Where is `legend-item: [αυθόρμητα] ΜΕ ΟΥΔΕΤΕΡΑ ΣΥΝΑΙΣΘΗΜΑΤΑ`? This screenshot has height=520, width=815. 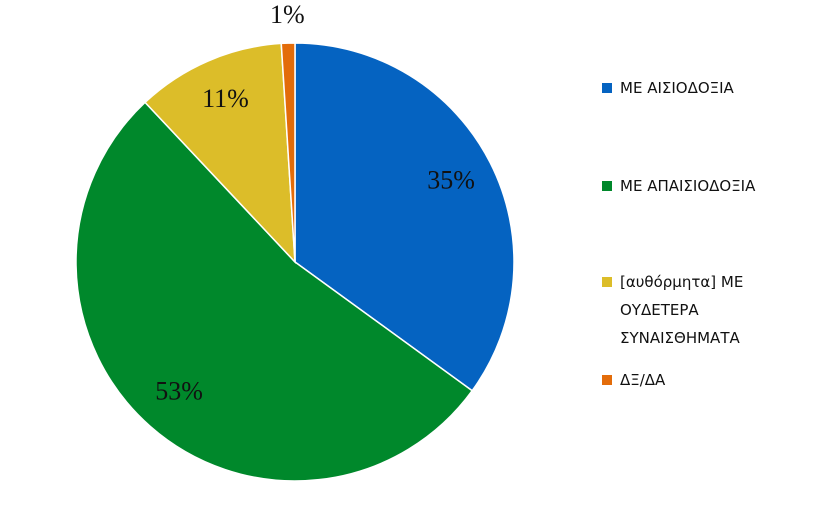
legend-item: [αυθόρμητα] ΜΕ ΟΥΔΕΤΕΡΑ ΣΥΝΑΙΣΘΗΜΑΤΑ is located at coordinates (700, 310).